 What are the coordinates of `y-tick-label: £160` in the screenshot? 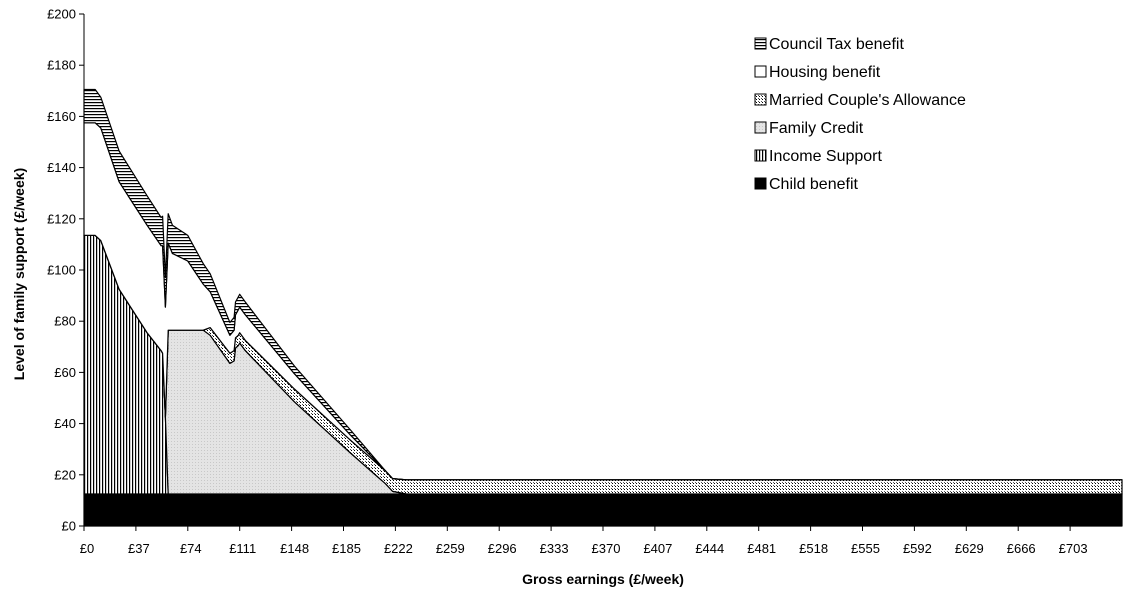 It's located at (61, 116).